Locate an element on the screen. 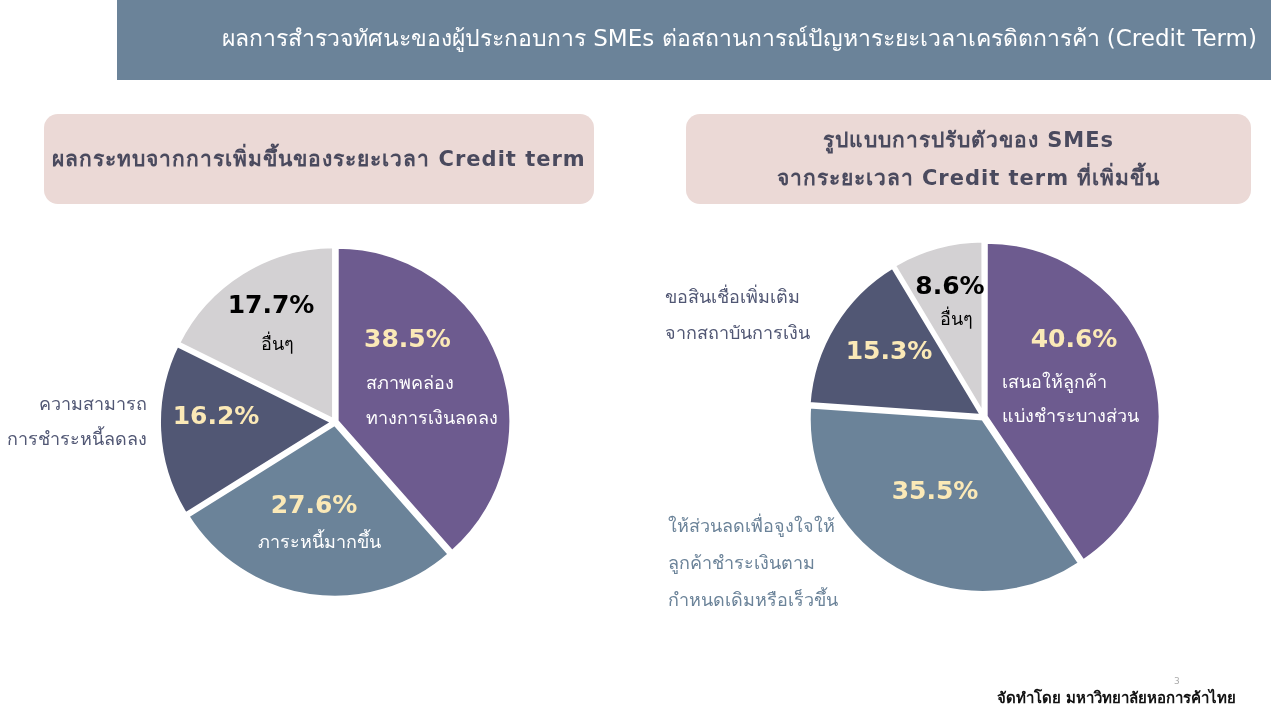 This screenshot has width=1271, height=716. slice-label: ภาระหนี้มากขึ้น is located at coordinates (319, 540).